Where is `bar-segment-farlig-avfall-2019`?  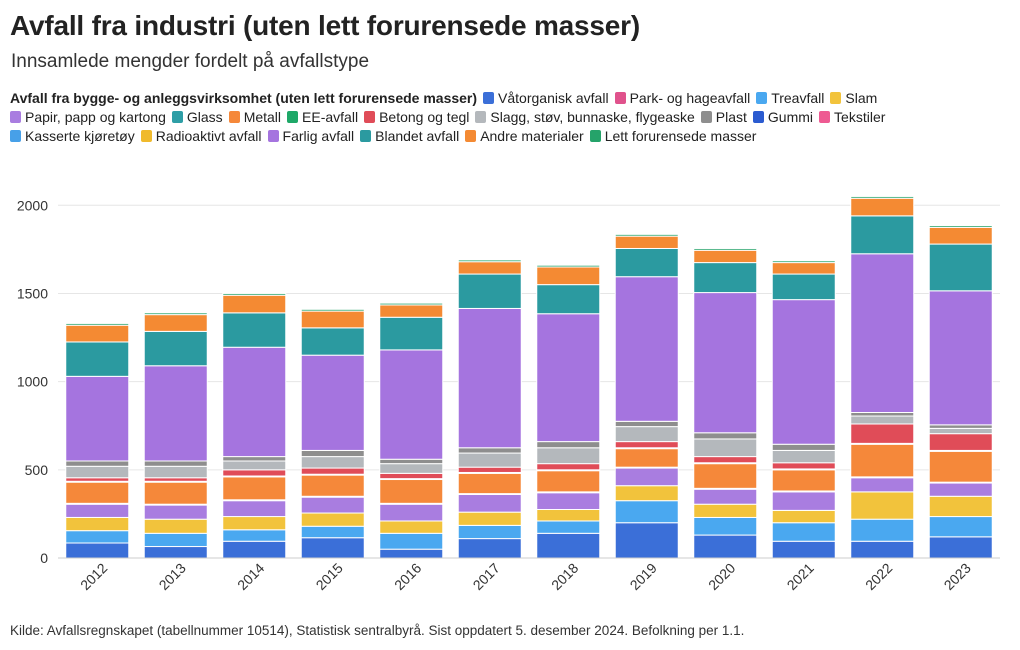 bar-segment-farlig-avfall-2019 is located at coordinates (646, 349).